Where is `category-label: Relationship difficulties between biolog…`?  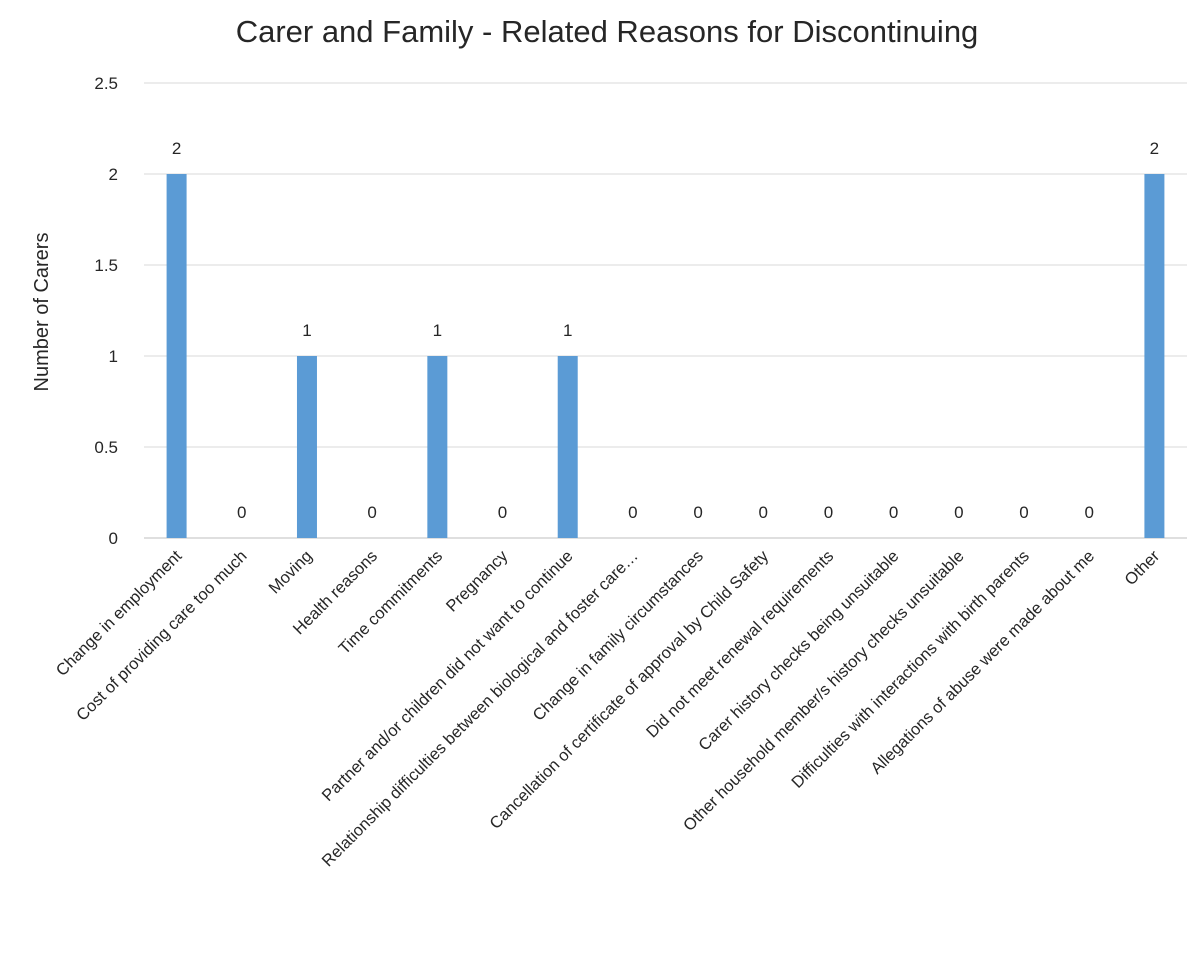
category-label: Relationship difficulties between biolog… is located at coordinates (480, 708).